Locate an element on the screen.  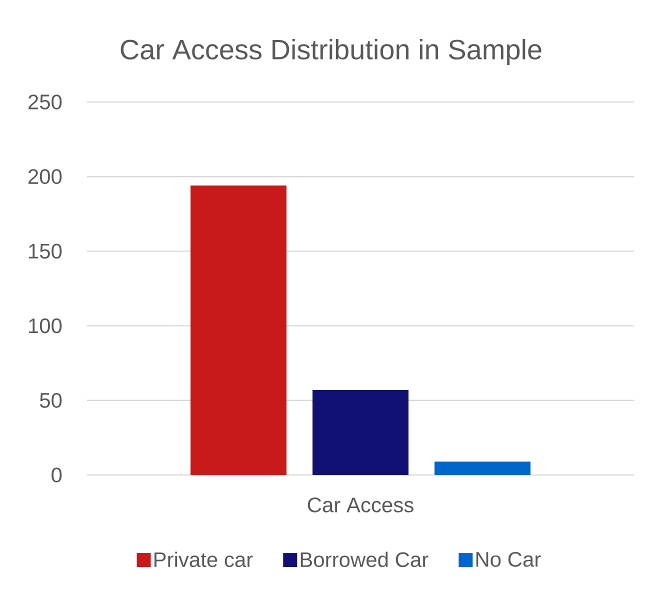
y-tick-label: 50 is located at coordinates (51, 400).